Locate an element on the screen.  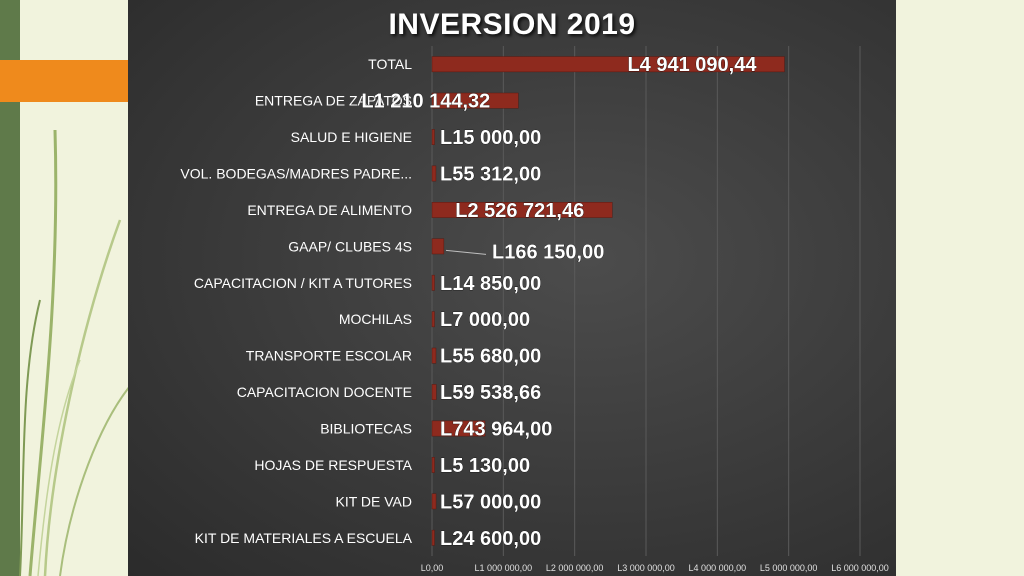
category-label: CAPACITACION / KIT A TUTORES is located at coordinates (303, 283).